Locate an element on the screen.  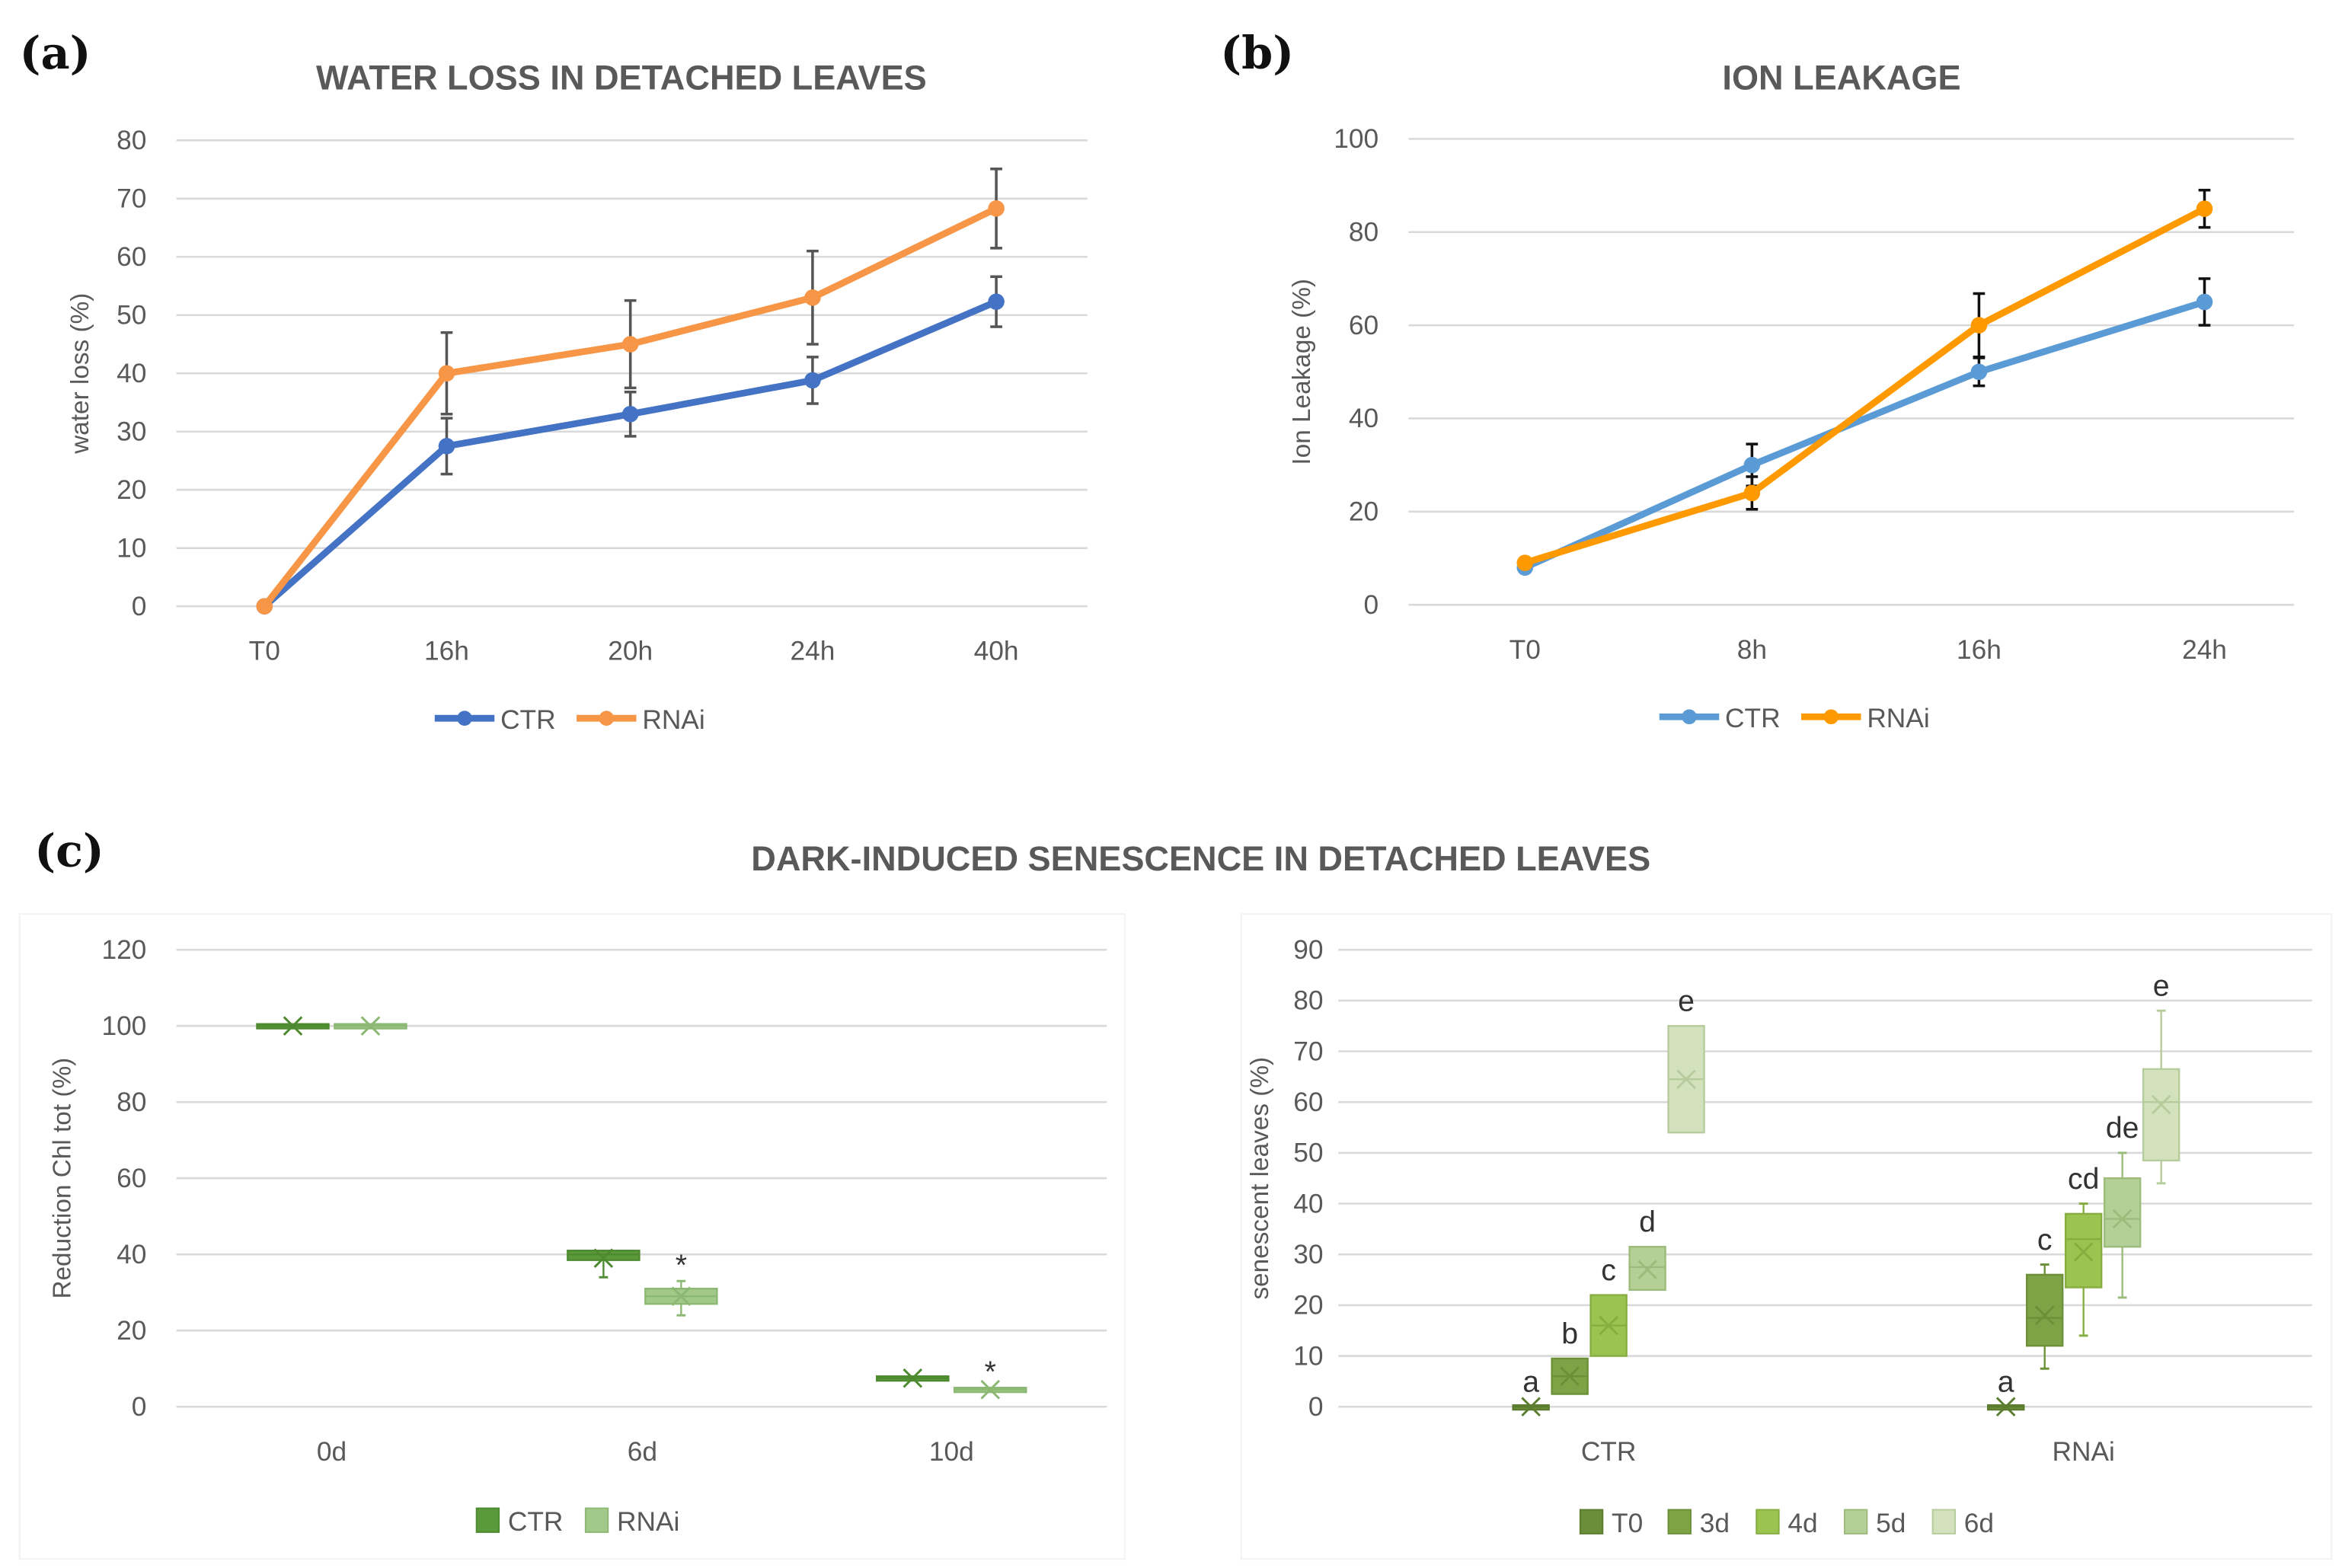
box-3d-rnai: c is located at coordinates (2044, 1297).